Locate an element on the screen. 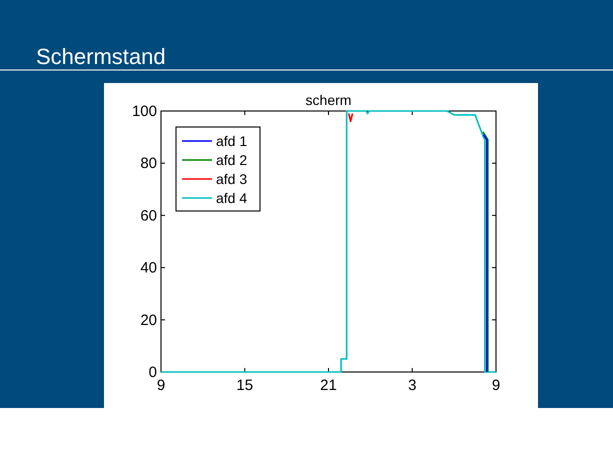 This screenshot has width=613, height=461. chart-title: Schermstand is located at coordinates (101, 56).